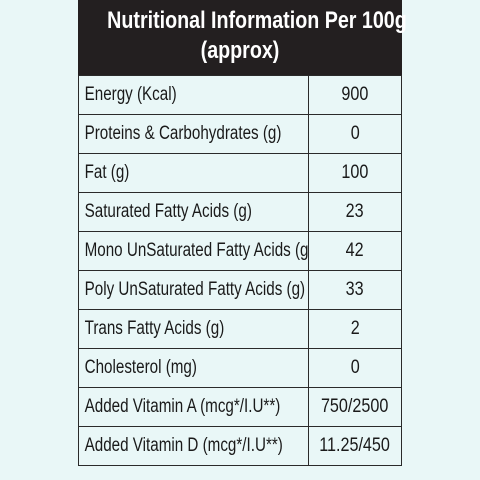 This screenshot has height=480, width=480. What do you see at coordinates (182, 406) in the screenshot?
I see `nutrient-label: Added Vitamin A (mcg*/I.U**)` at bounding box center [182, 406].